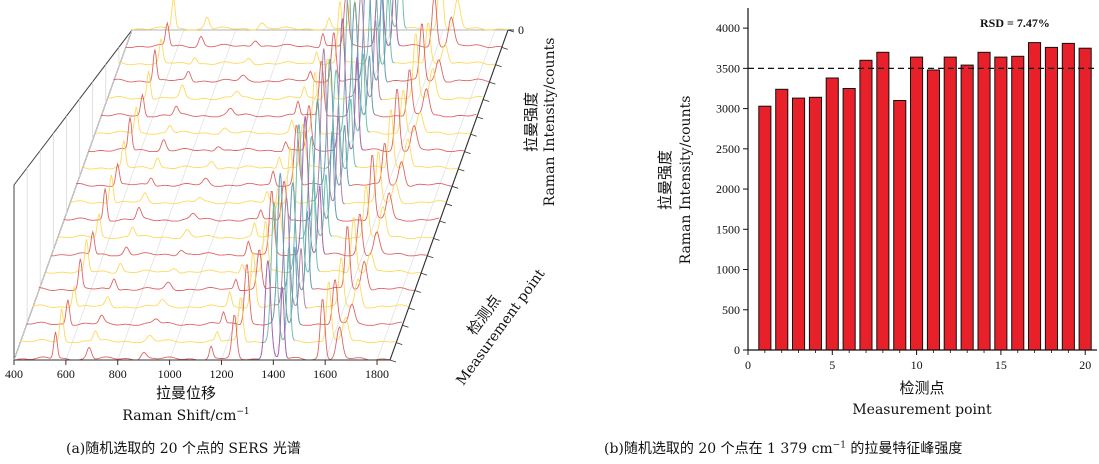 This screenshot has width=1099, height=464. Describe the element at coordinates (728, 270) in the screenshot. I see `y-tick-label: 1000` at that location.